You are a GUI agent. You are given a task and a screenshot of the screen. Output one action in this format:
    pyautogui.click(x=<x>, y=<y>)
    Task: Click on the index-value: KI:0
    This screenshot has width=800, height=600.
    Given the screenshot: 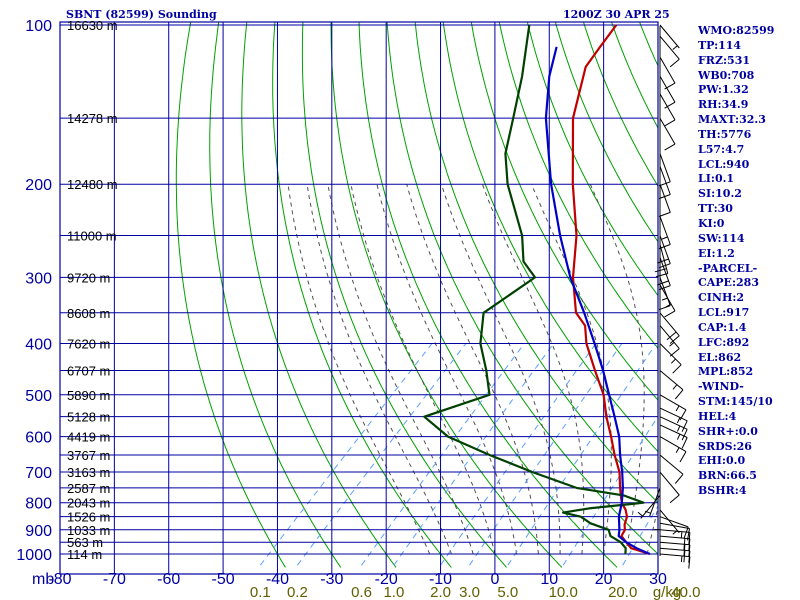 What is the action you would take?
    pyautogui.click(x=711, y=223)
    